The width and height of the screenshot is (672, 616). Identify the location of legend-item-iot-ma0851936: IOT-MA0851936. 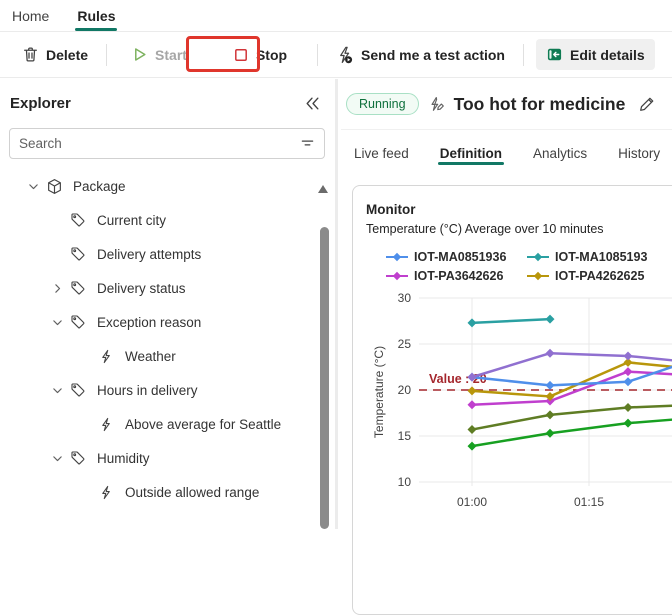
(456, 257).